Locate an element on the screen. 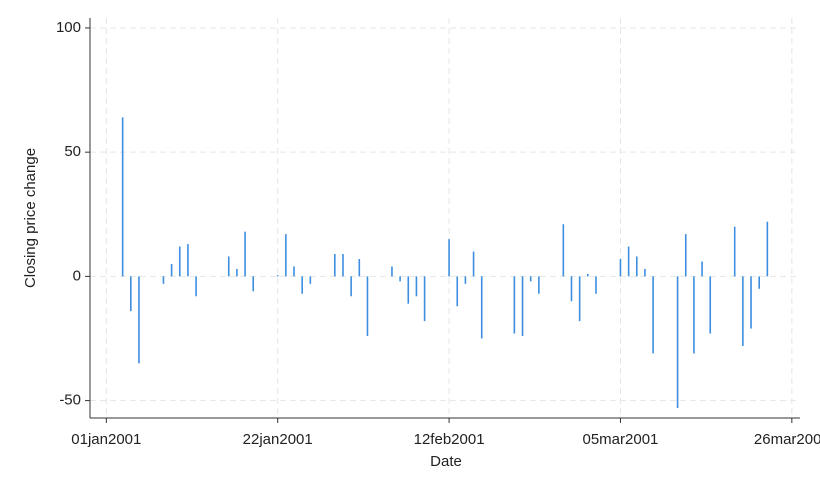 The image size is (820, 492). x-tick-label: 26mar2001 is located at coordinates (787, 439).